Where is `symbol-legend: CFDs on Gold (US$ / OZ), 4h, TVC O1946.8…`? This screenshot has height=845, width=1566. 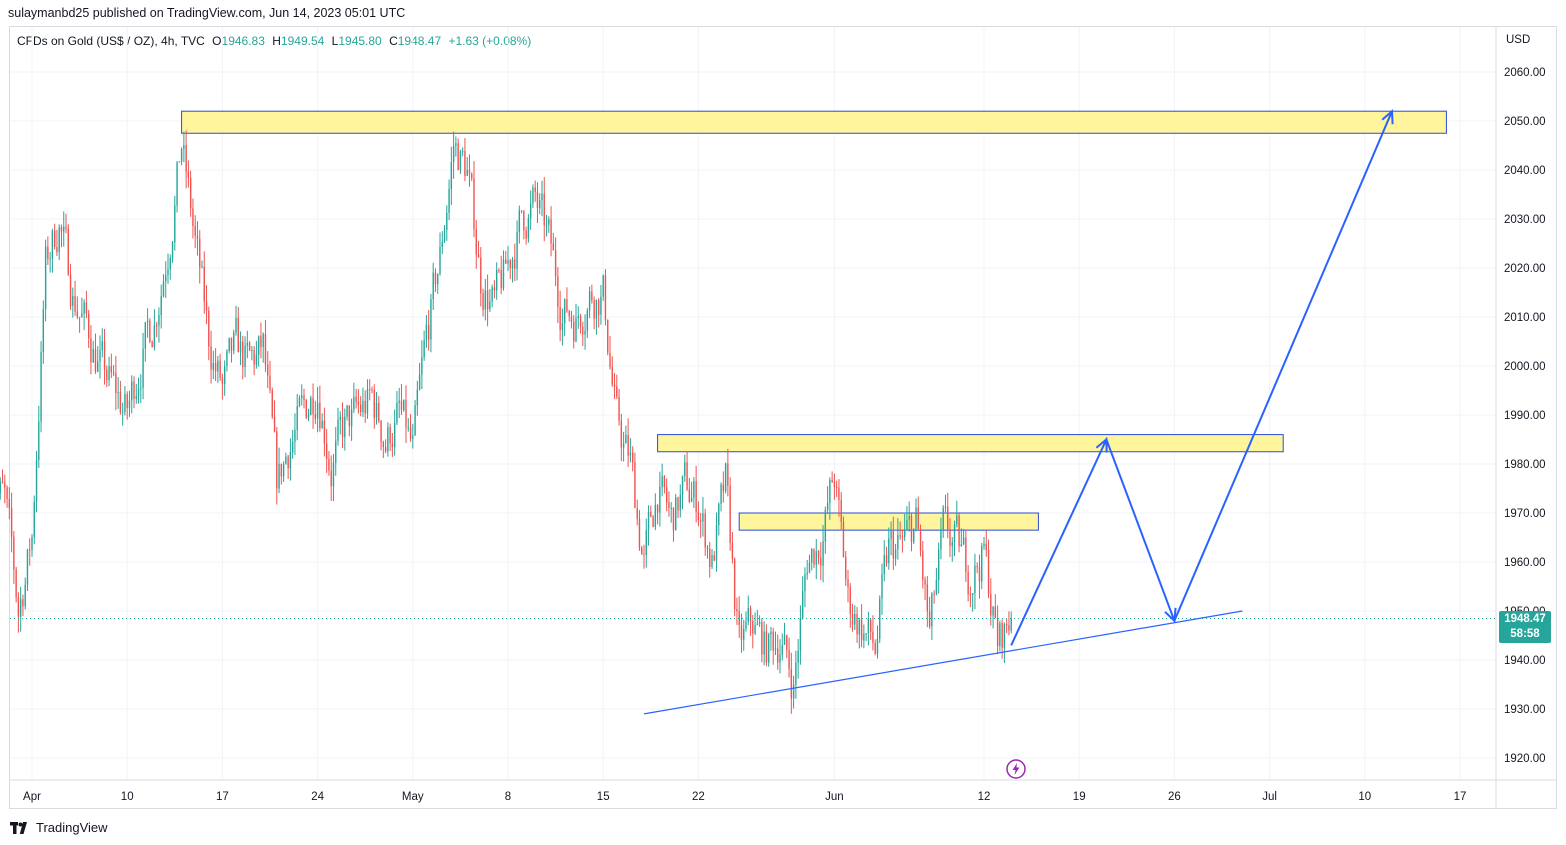 symbol-legend: CFDs on Gold (US$ / OZ), 4h, TVC O1946.8… is located at coordinates (274, 41).